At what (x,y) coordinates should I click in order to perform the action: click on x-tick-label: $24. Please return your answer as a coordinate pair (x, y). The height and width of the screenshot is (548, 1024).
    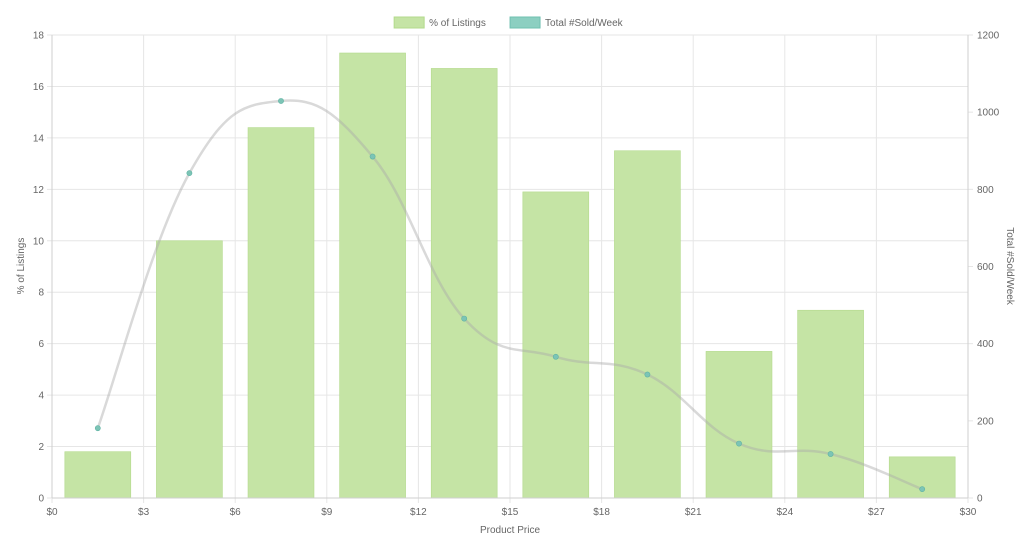
    Looking at the image, I should click on (784, 512).